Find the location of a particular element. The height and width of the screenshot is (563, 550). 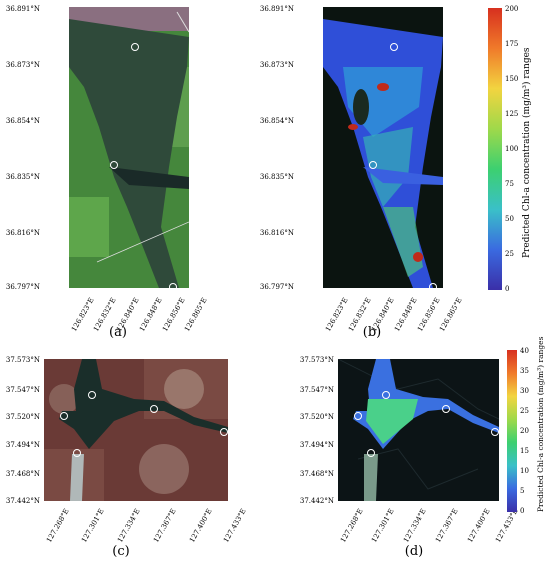

colorbar-tick: 200 is located at coordinates (512, 9).